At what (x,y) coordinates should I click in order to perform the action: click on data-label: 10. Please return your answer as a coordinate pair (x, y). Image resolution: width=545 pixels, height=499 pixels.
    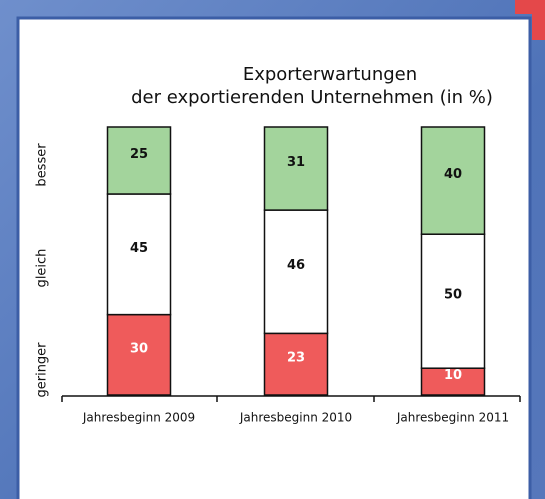
    Looking at the image, I should click on (453, 375).